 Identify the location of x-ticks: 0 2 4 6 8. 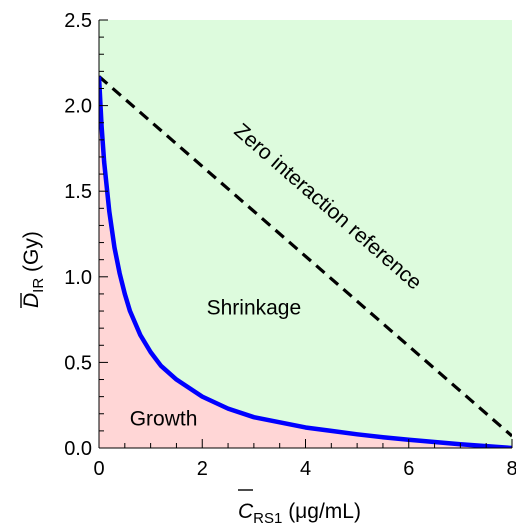
(304, 459).